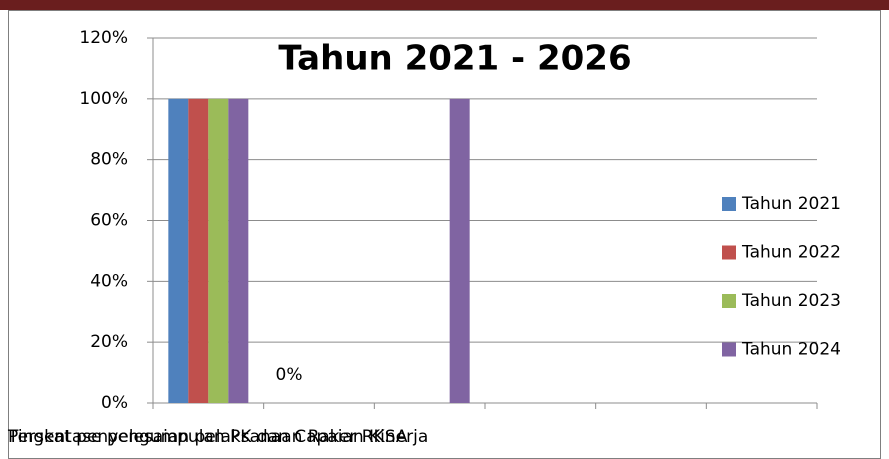 This screenshot has height=459, width=889. I want to click on y-tick-label: 20%, so click(109, 342).